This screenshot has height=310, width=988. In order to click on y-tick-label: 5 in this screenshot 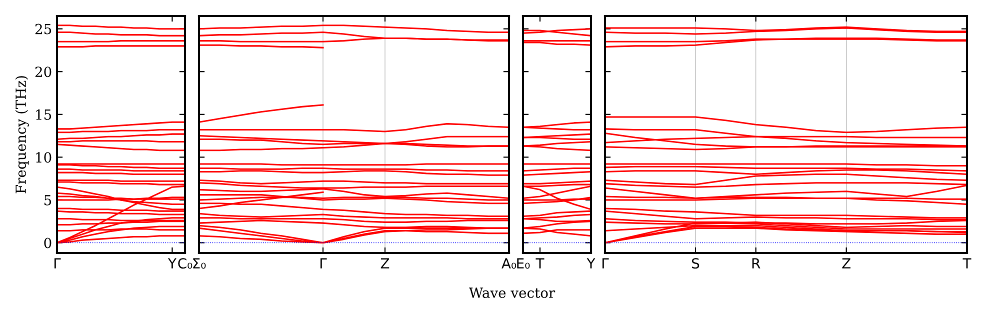, I will do `click(48, 200)`.